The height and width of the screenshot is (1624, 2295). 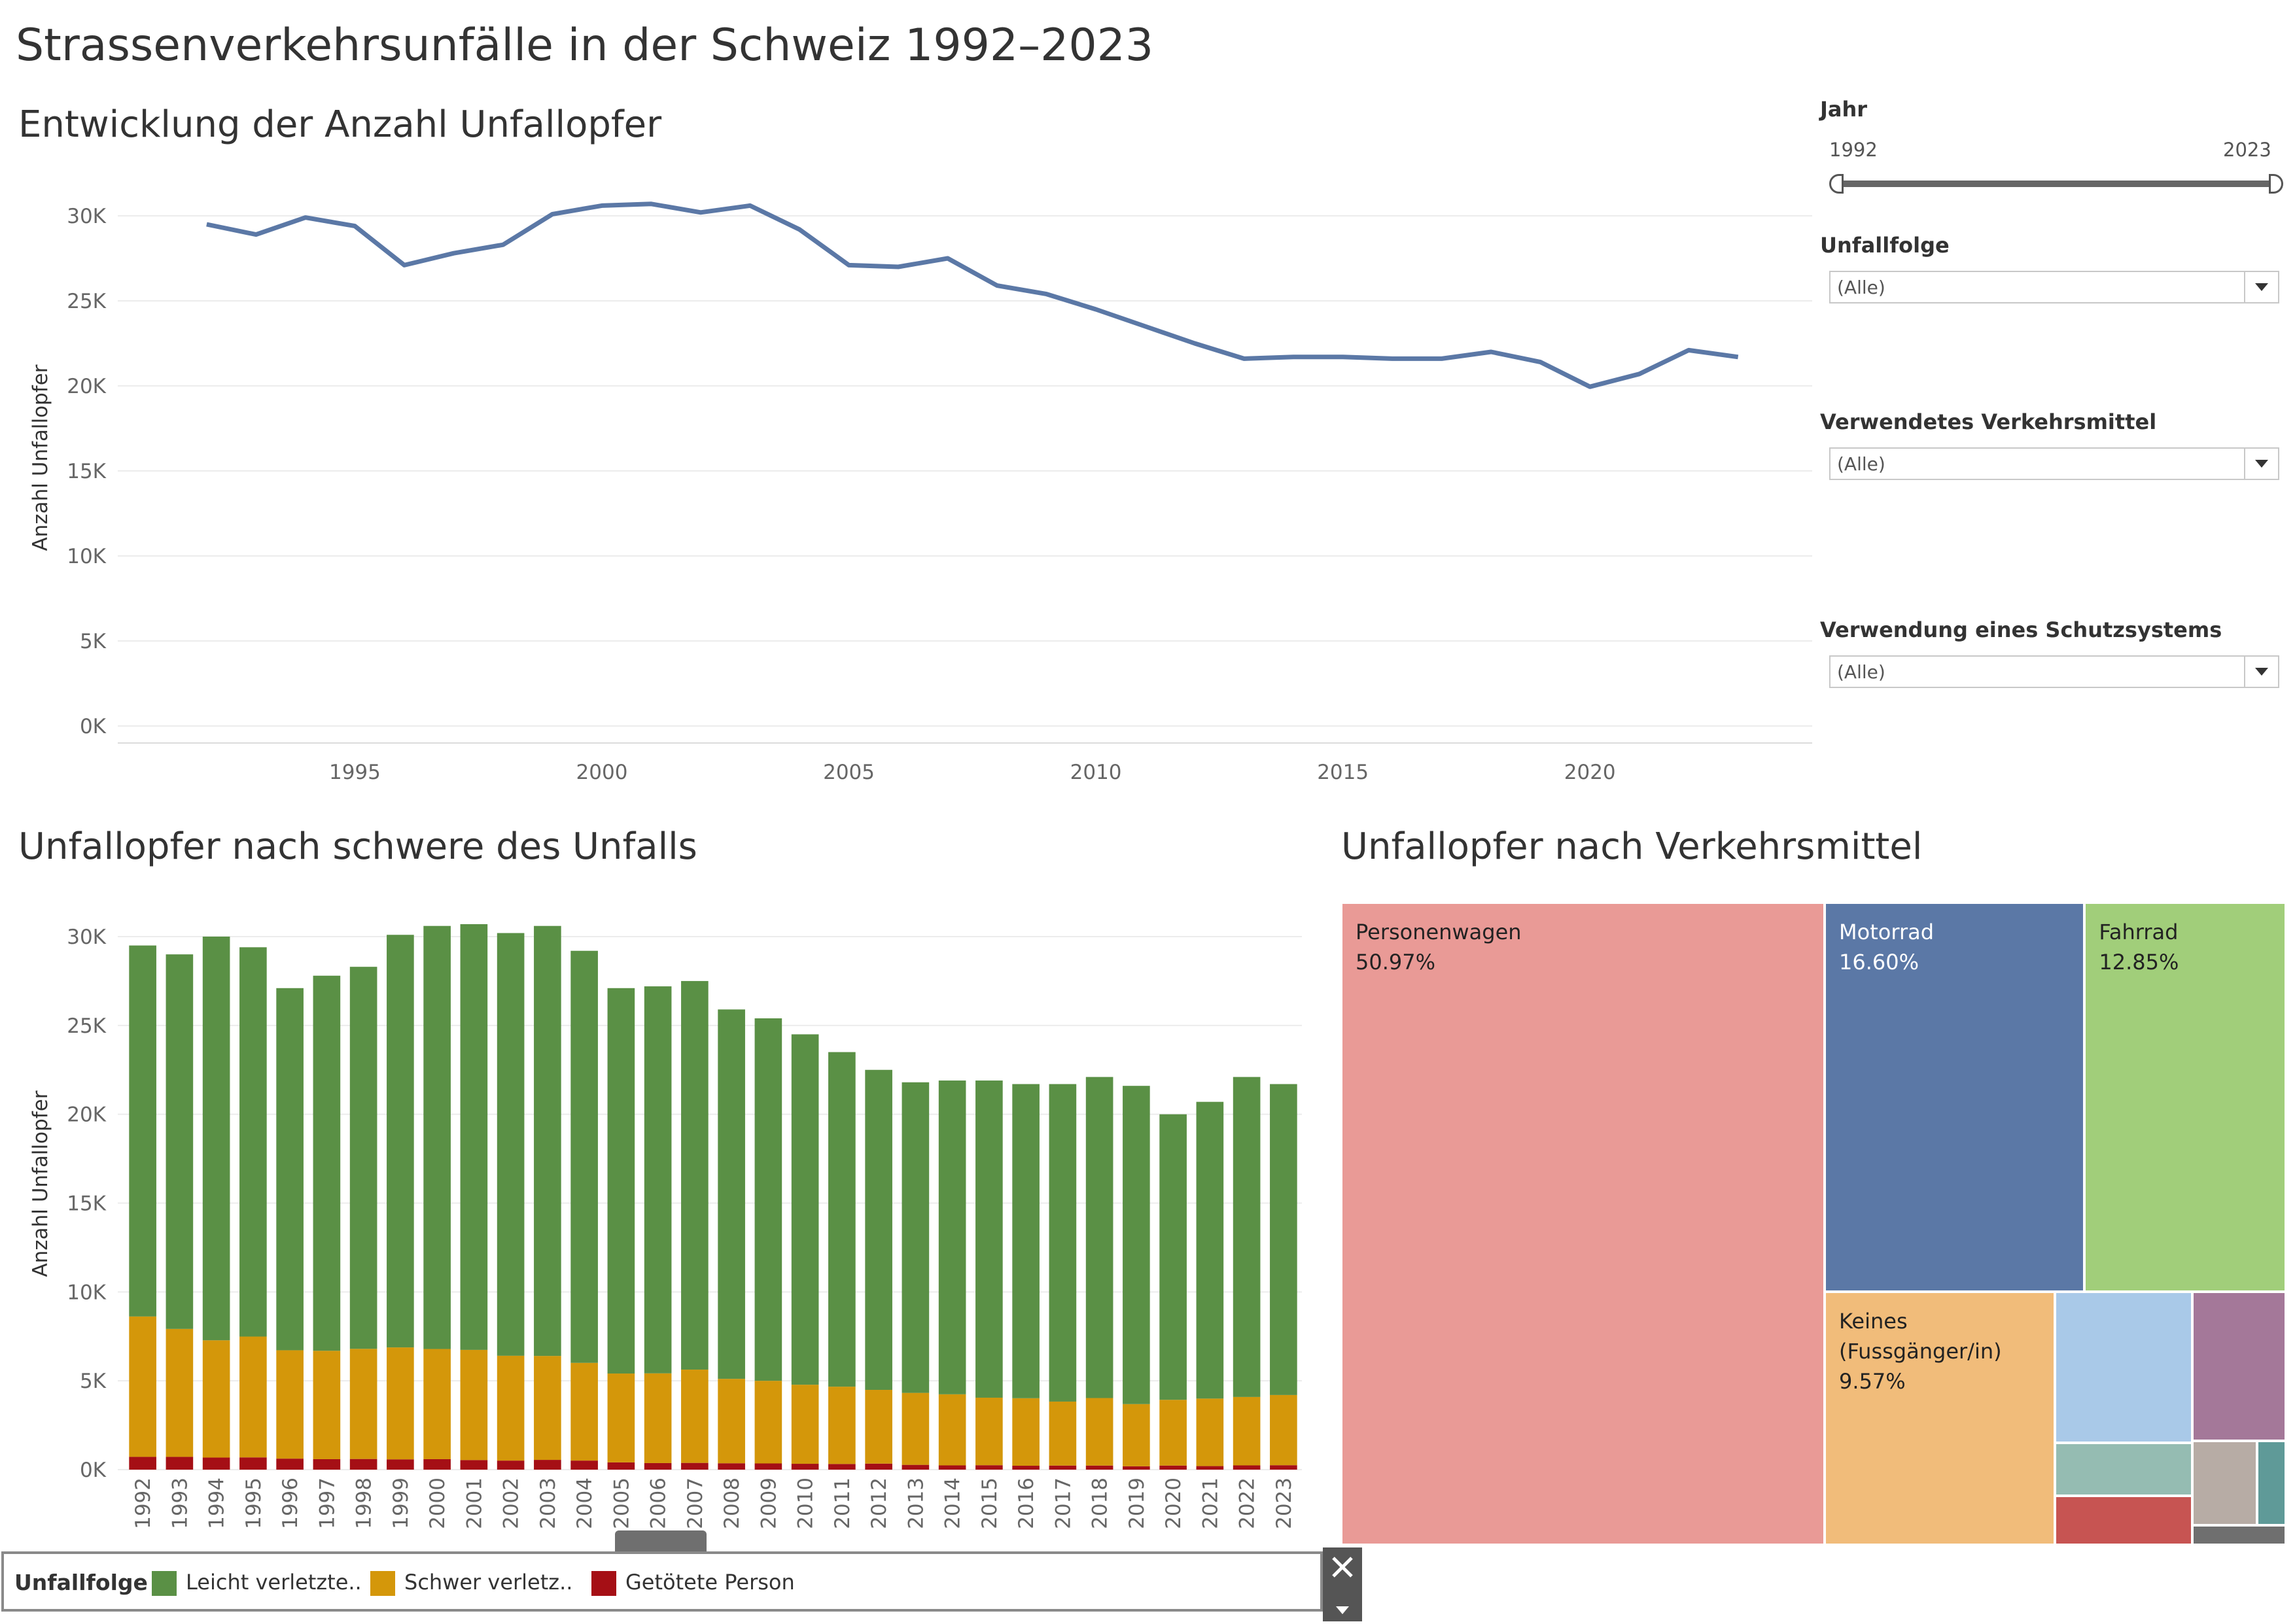 What do you see at coordinates (164, 1583) in the screenshot?
I see `legend-swatch-leicht` at bounding box center [164, 1583].